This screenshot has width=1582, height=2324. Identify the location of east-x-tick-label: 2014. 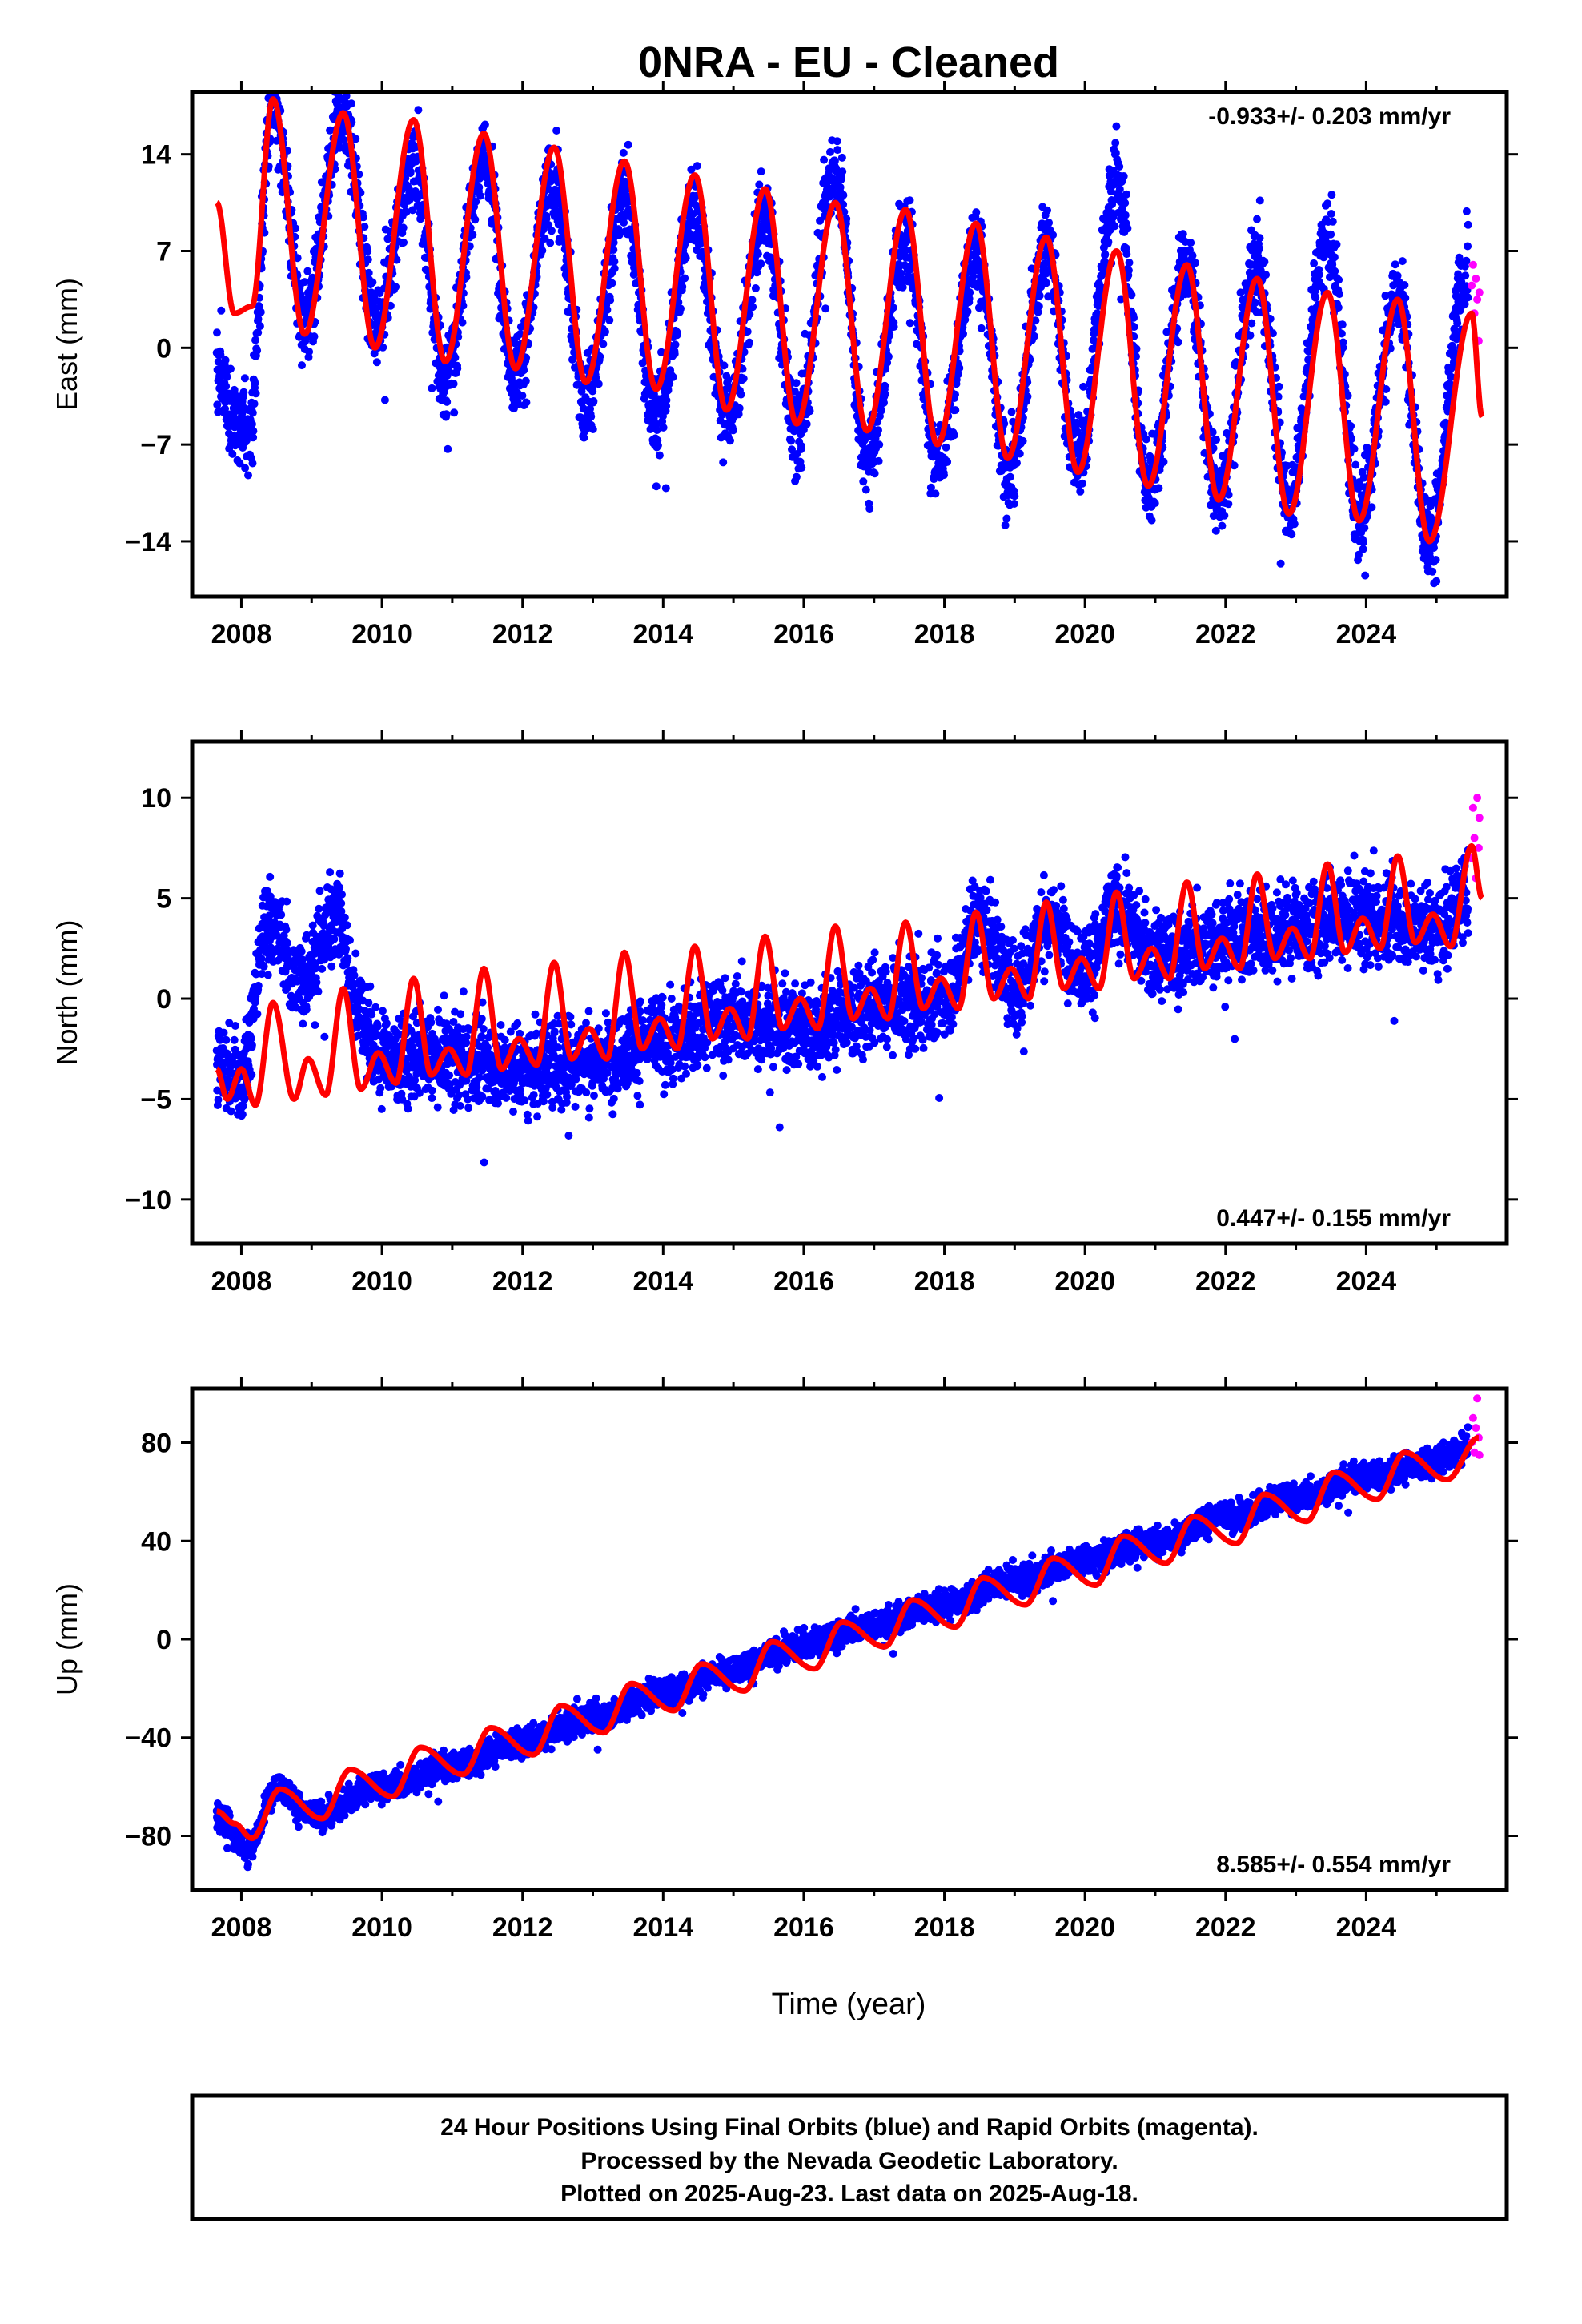
(662, 634).